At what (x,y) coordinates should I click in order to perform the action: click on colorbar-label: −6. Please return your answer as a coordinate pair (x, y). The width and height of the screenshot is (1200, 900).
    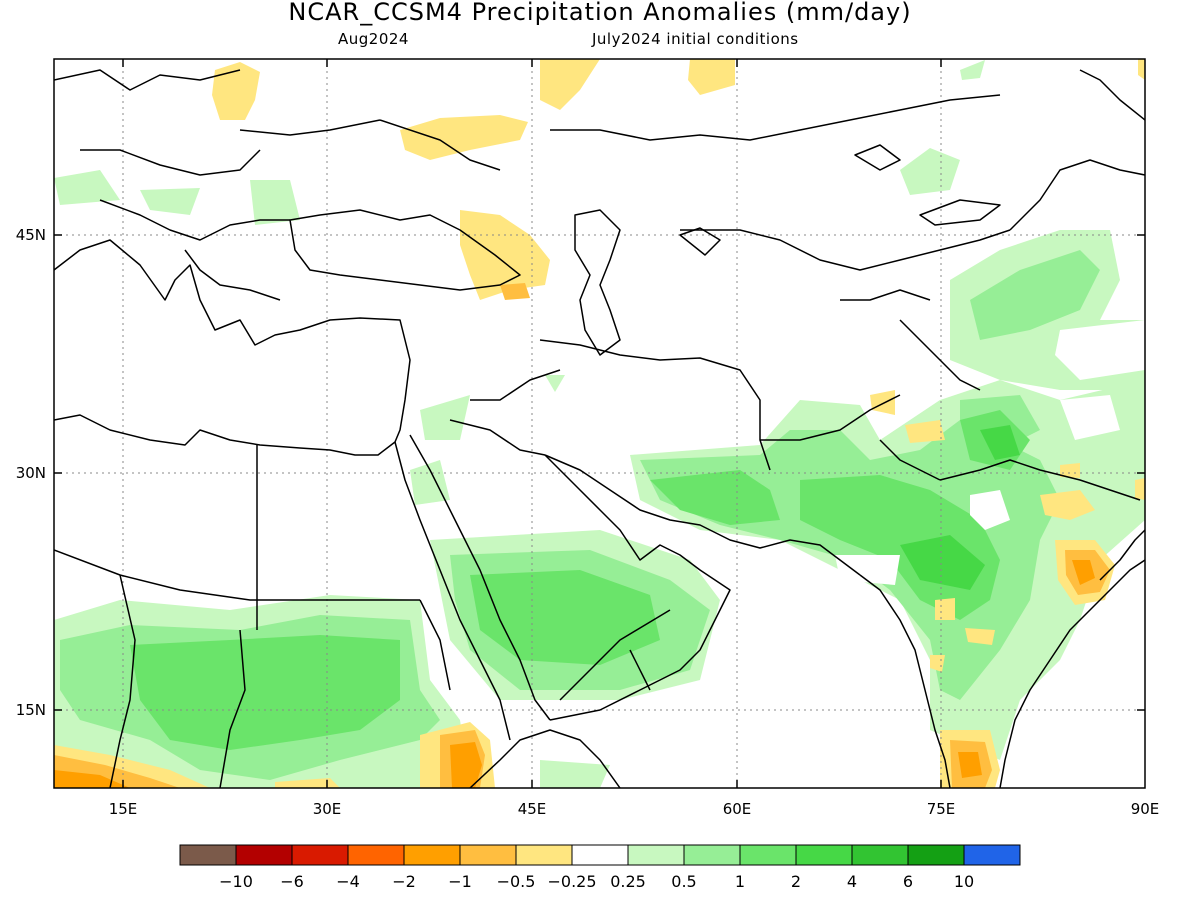
    Looking at the image, I should click on (292, 881).